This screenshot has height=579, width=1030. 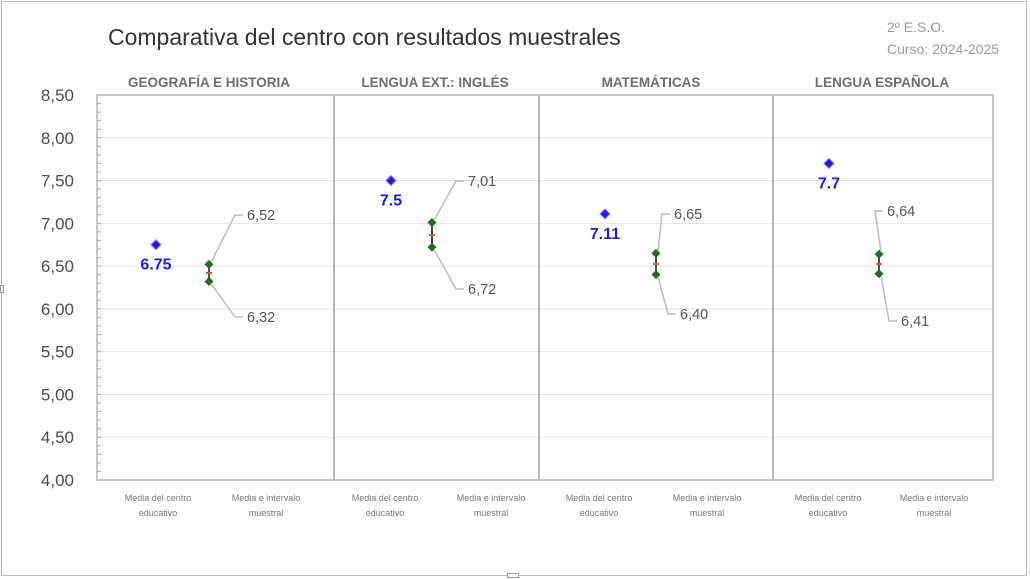 What do you see at coordinates (915, 322) in the screenshot?
I see `interval-lower-label: 6,41` at bounding box center [915, 322].